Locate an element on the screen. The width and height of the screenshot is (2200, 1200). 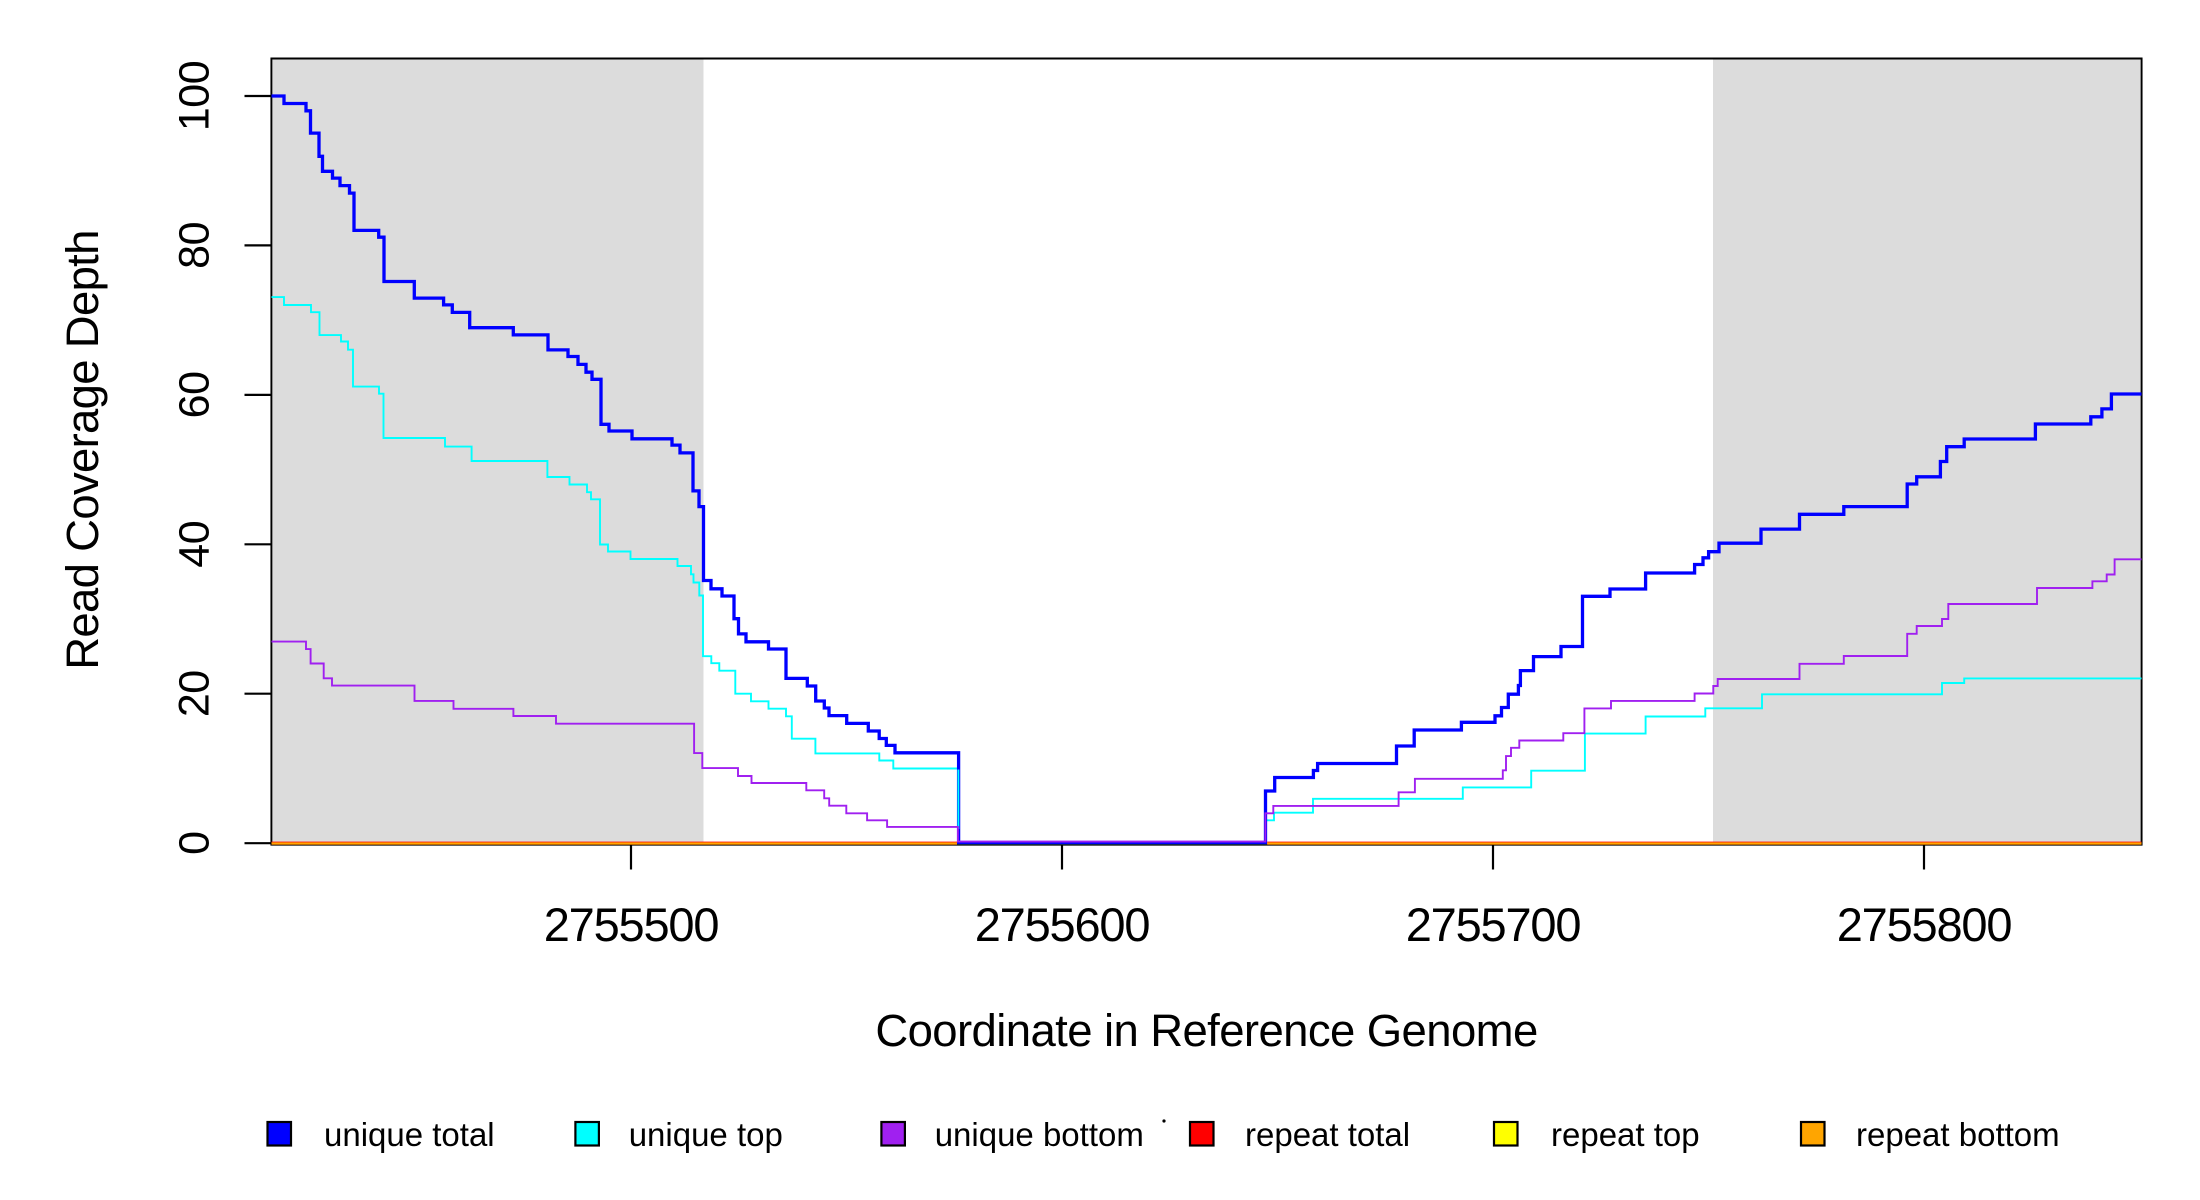
svg-text: 60 is located at coordinates (195, 394).